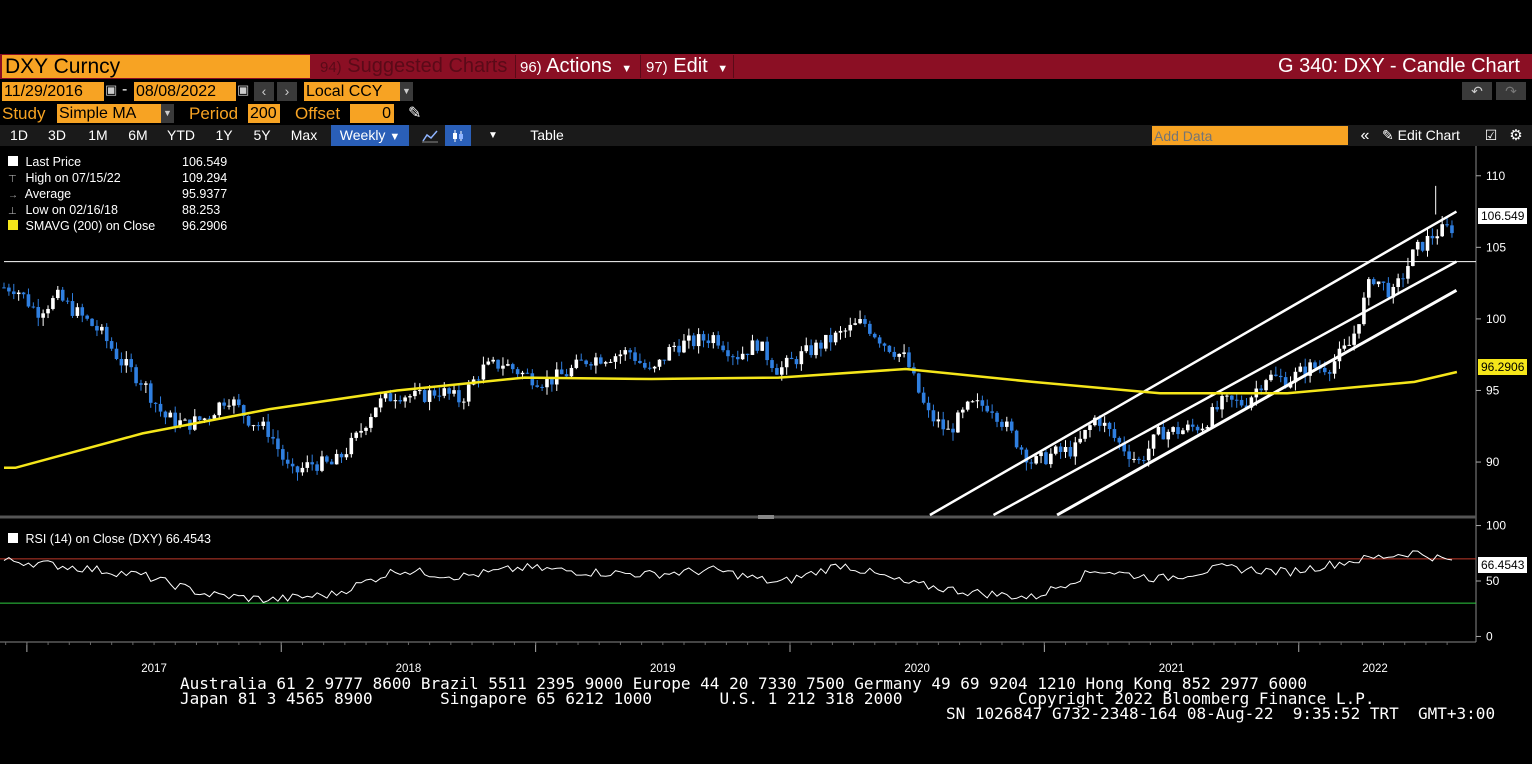  What do you see at coordinates (53, 162) in the screenshot?
I see `legend-last-label: Last Price` at bounding box center [53, 162].